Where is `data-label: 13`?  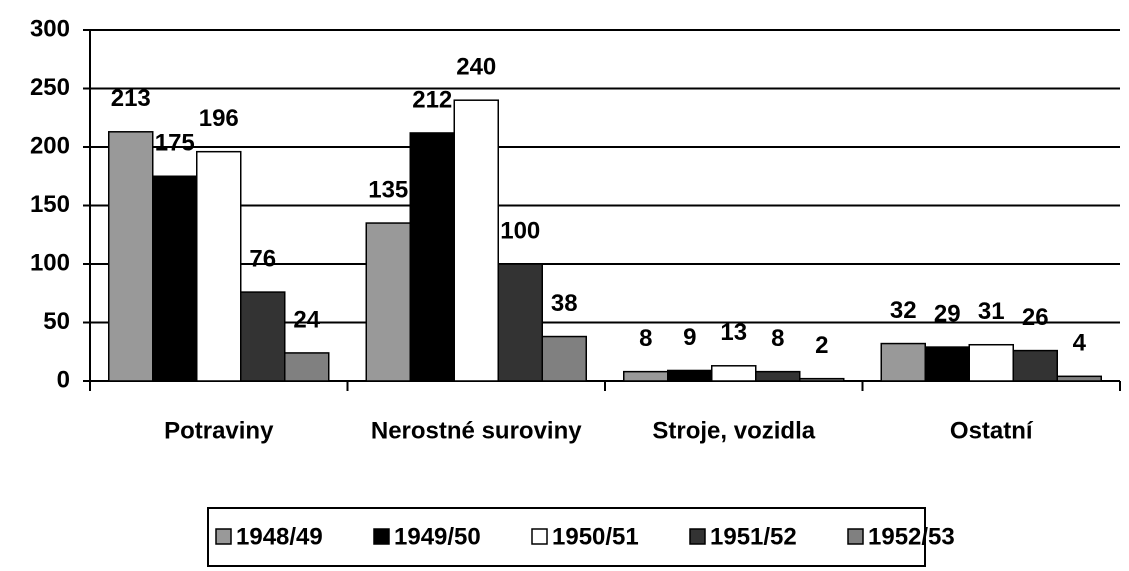 data-label: 13 is located at coordinates (733, 332).